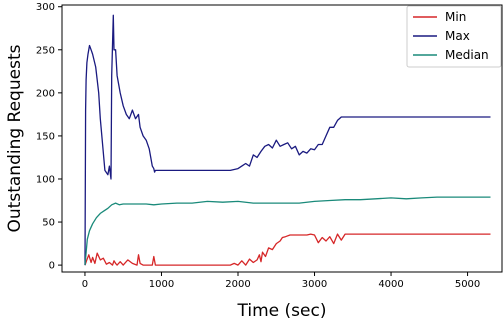  Describe the element at coordinates (467, 284) in the screenshot. I see `x-tick-label: 5000` at that location.